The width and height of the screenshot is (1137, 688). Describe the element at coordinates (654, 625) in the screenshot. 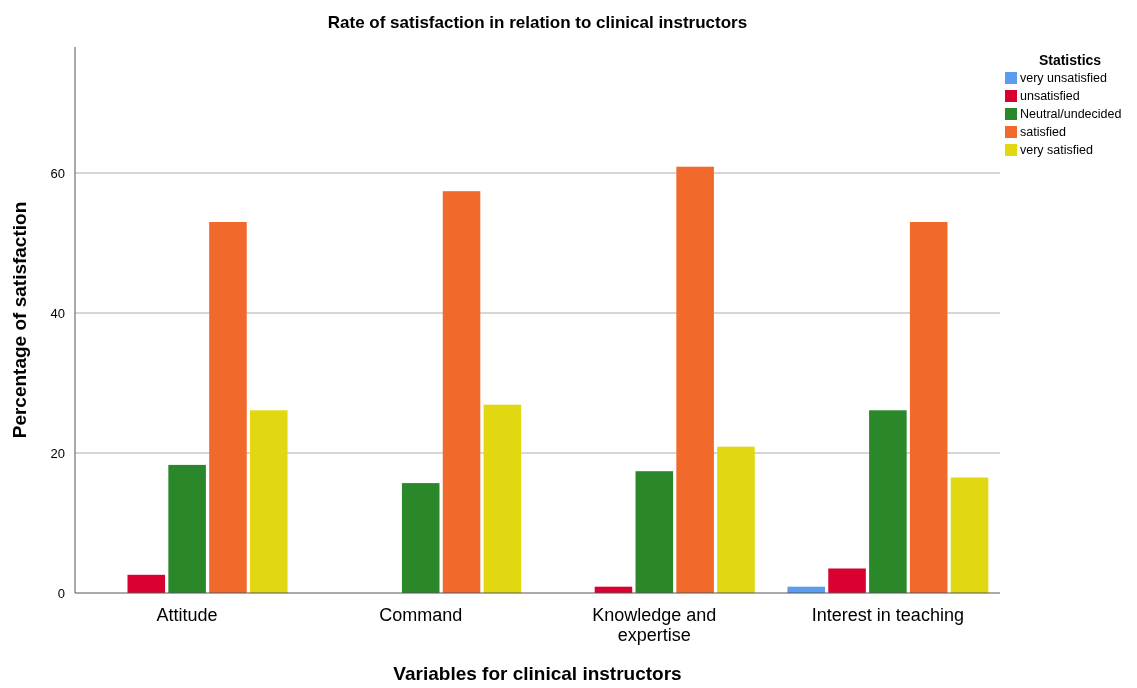

I see `x-tick-label: Knowledge and expertise` at that location.